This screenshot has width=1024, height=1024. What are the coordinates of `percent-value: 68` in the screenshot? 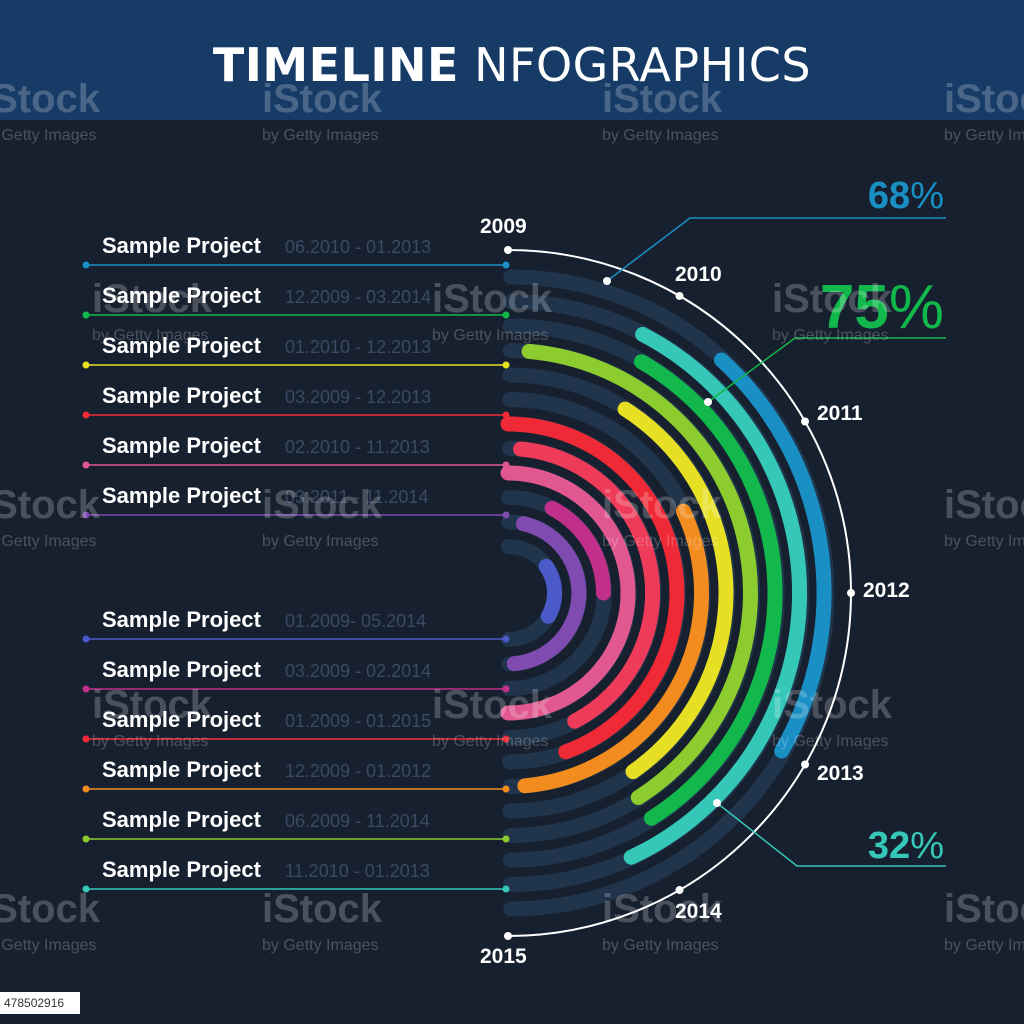 It's located at (889, 196).